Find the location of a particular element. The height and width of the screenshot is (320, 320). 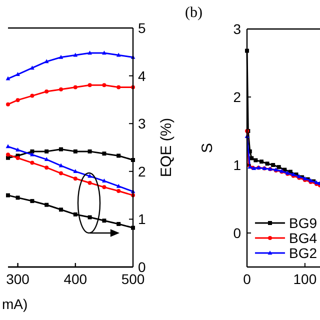

legend-label: BG4 is located at coordinates (303, 238).